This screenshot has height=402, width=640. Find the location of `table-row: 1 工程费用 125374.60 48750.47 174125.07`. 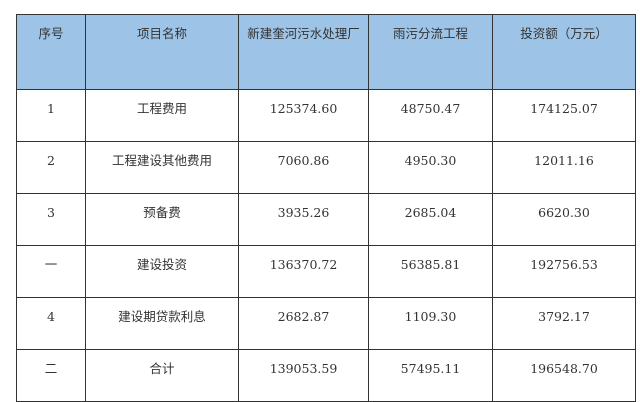

table-row: 1 工程费用 125374.60 48750.47 174125.07 is located at coordinates (326, 115).